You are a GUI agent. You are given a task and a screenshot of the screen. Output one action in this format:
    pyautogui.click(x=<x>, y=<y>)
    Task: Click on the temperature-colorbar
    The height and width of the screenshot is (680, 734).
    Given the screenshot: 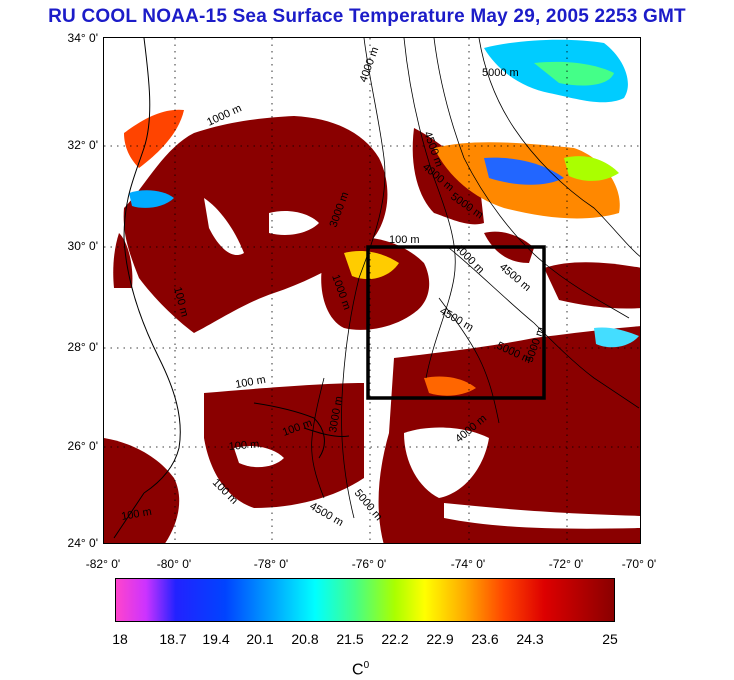 What is the action you would take?
    pyautogui.click(x=365, y=600)
    